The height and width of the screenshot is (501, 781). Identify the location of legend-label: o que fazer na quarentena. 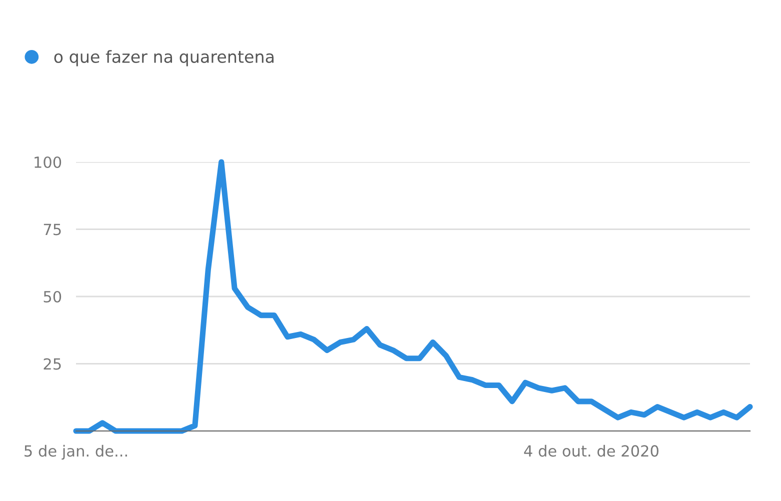
(164, 58).